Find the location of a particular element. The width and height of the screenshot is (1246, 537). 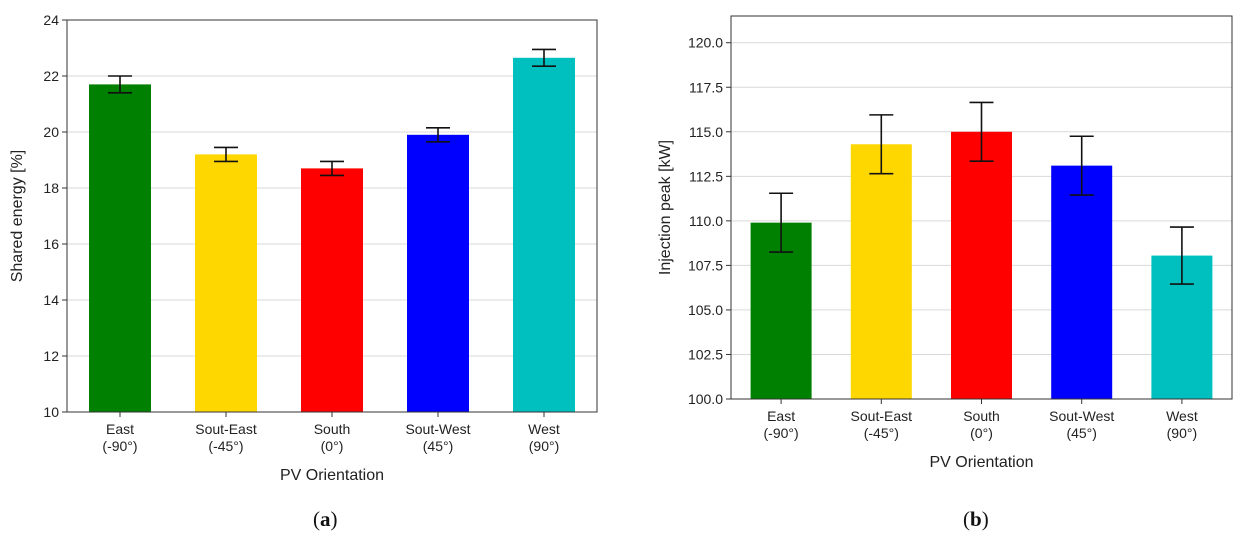

y-tick-label: 10 is located at coordinates (51, 412).